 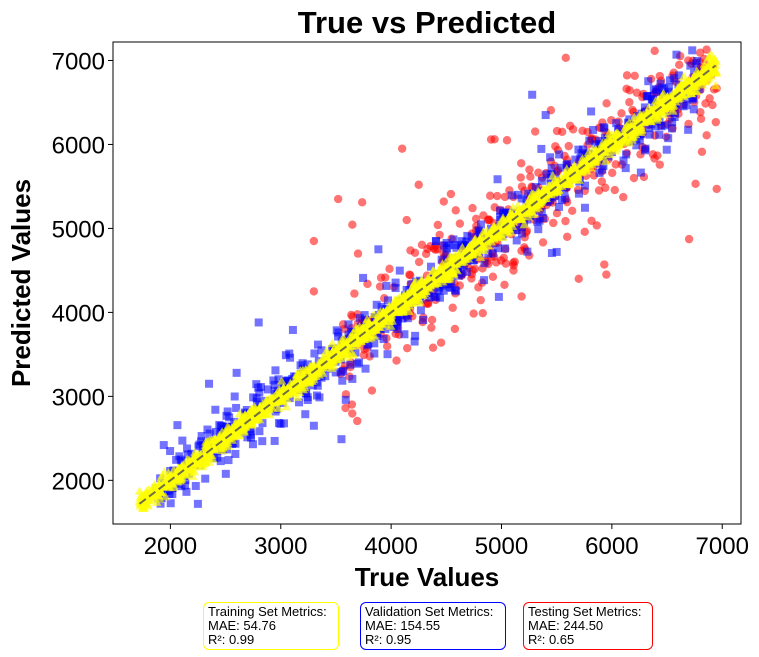 What do you see at coordinates (429, 611) in the screenshot?
I see `validation-metrics-title: Validation Set Metrics:` at bounding box center [429, 611].